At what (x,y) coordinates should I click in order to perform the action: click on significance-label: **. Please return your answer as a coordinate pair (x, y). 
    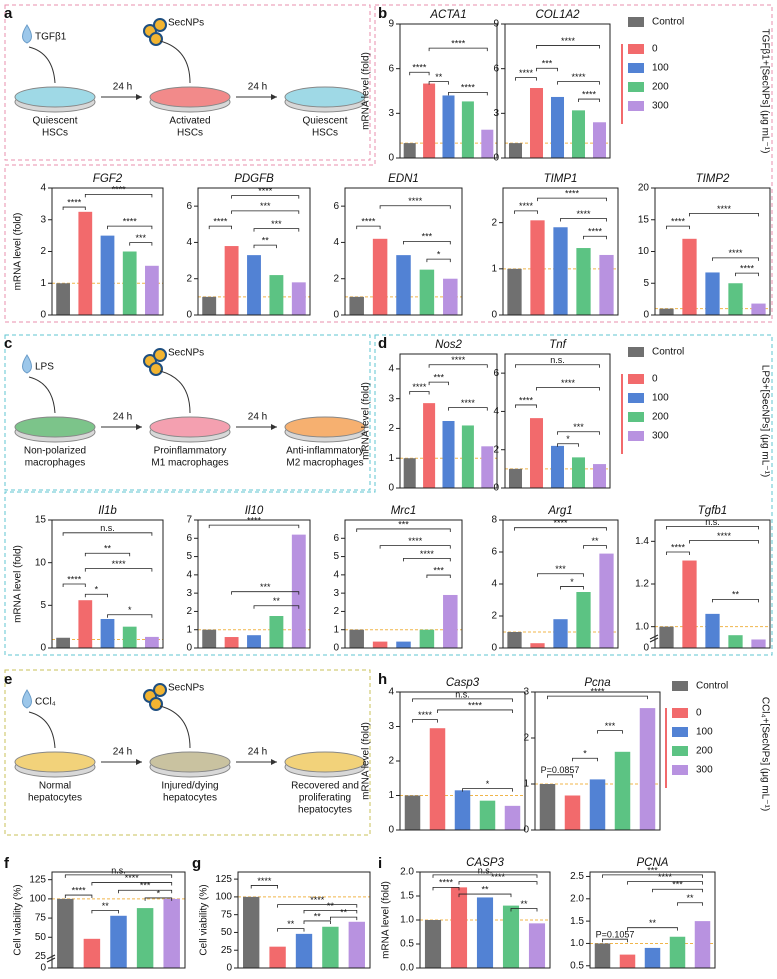
    Looking at the image, I should click on (690, 898).